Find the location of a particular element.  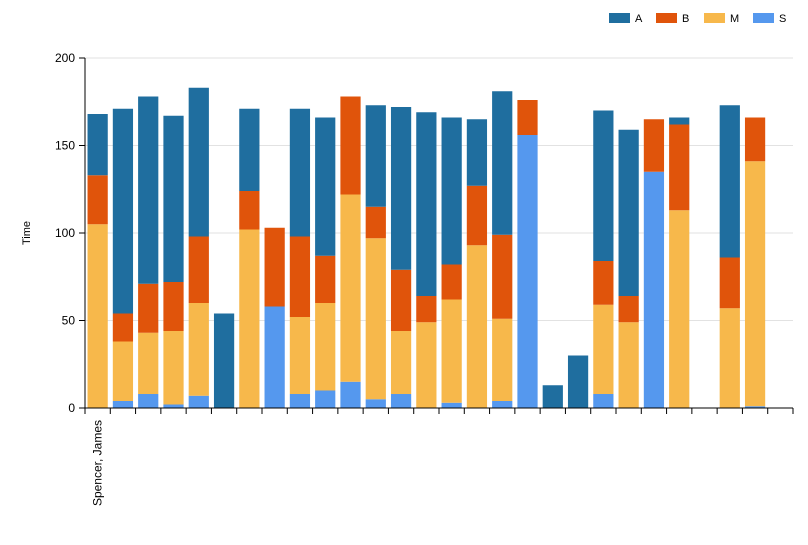

legend-label: M is located at coordinates (734, 19).